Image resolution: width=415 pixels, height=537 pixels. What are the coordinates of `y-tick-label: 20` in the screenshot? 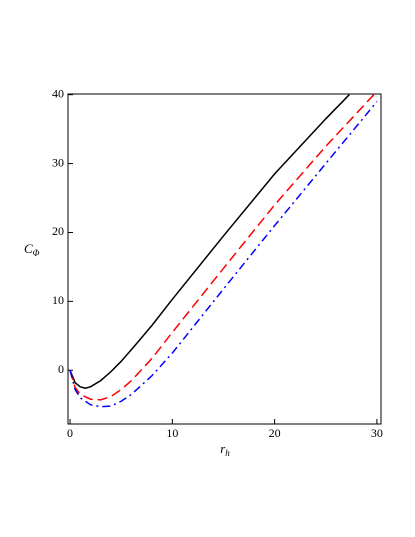 It's located at (58, 231).